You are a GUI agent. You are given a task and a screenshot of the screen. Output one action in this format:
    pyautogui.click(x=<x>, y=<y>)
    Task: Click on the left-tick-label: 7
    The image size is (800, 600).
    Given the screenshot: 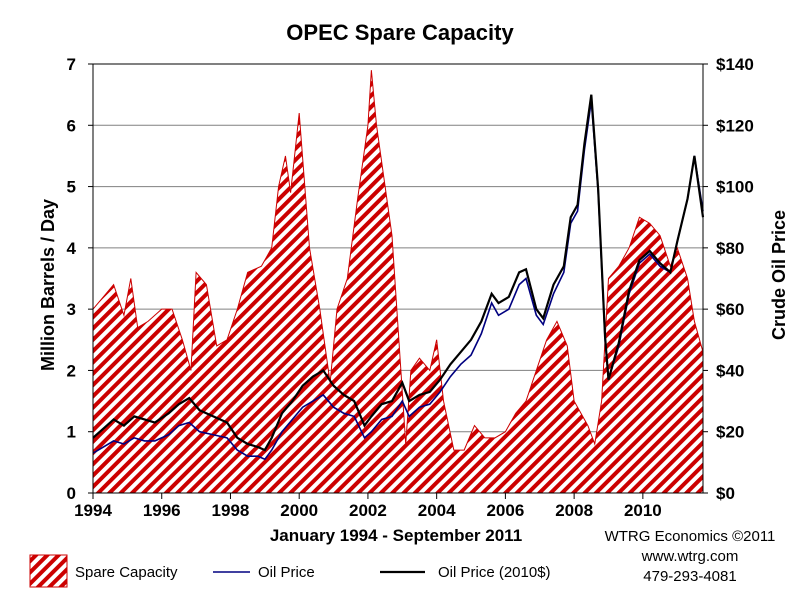 What is the action you would take?
    pyautogui.click(x=71, y=64)
    